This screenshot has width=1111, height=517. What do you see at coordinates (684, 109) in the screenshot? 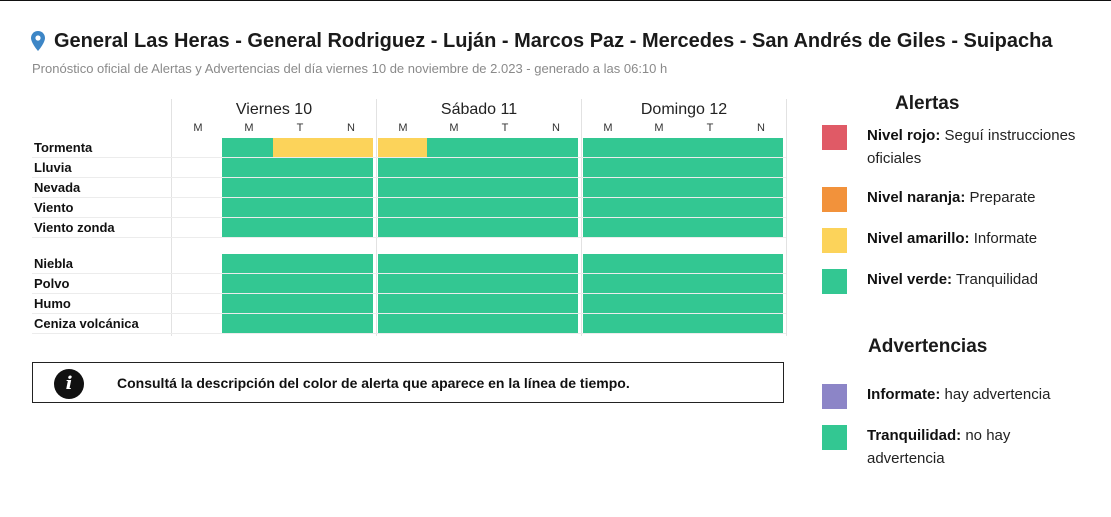
I see `day-label: Domingo 12` at bounding box center [684, 109].